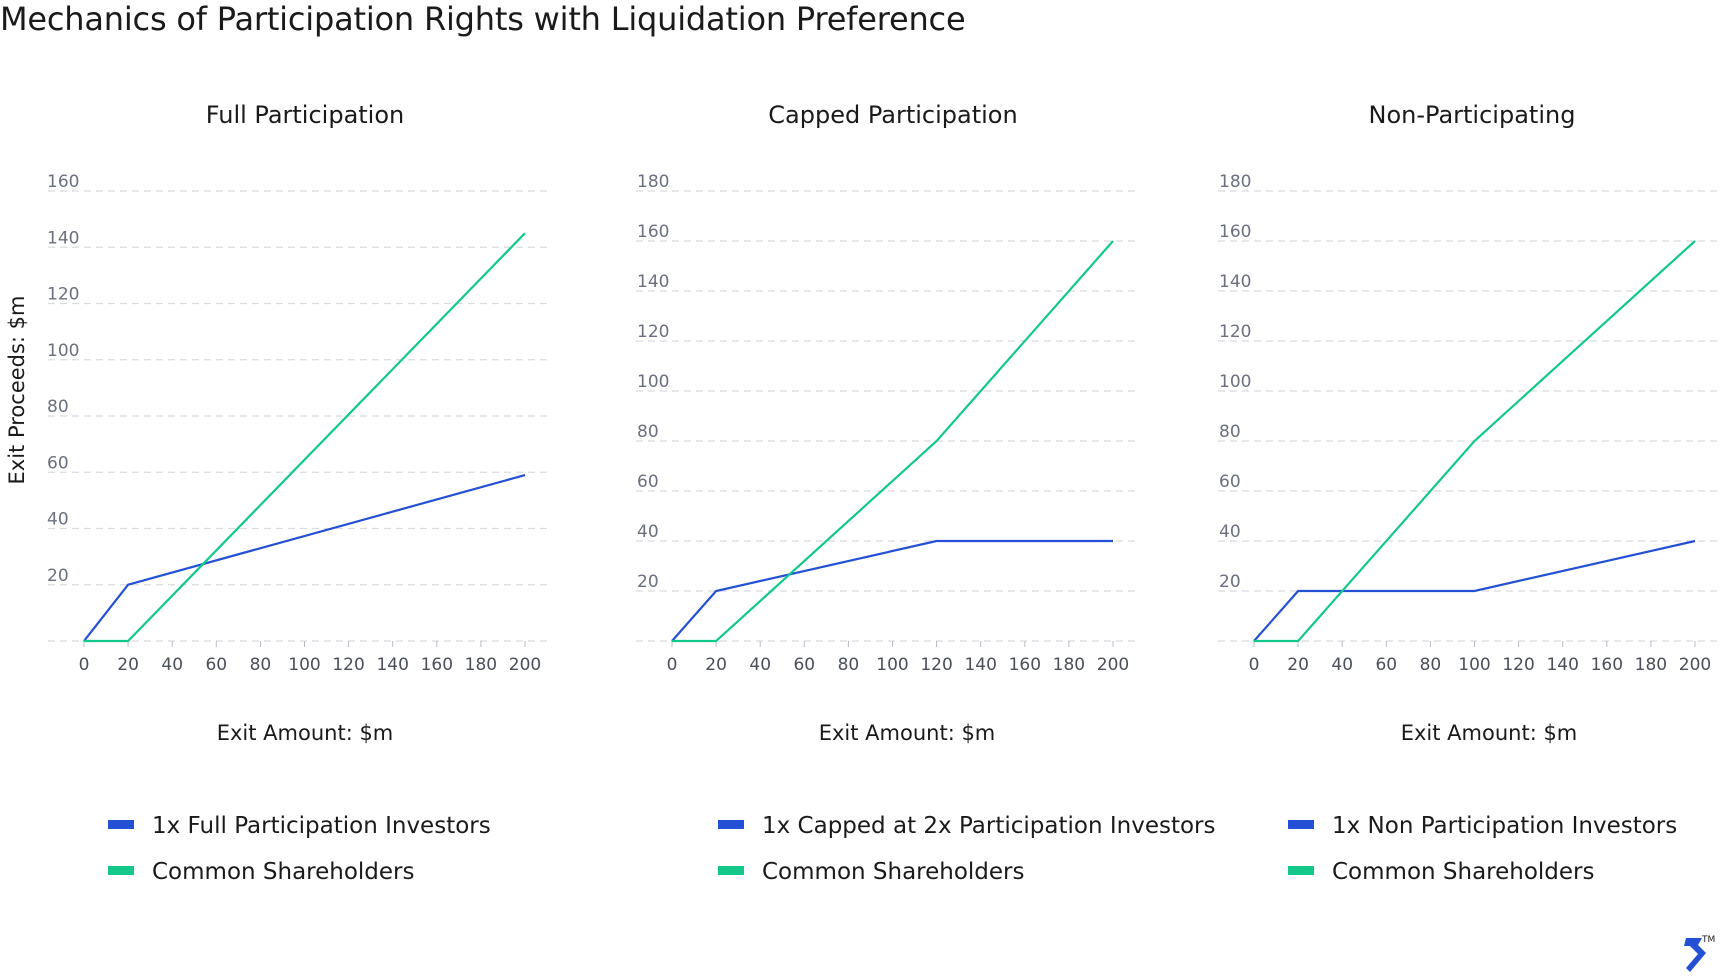 The width and height of the screenshot is (1720, 980). What do you see at coordinates (1708, 940) in the screenshot?
I see `trademark-label: TM` at bounding box center [1708, 940].